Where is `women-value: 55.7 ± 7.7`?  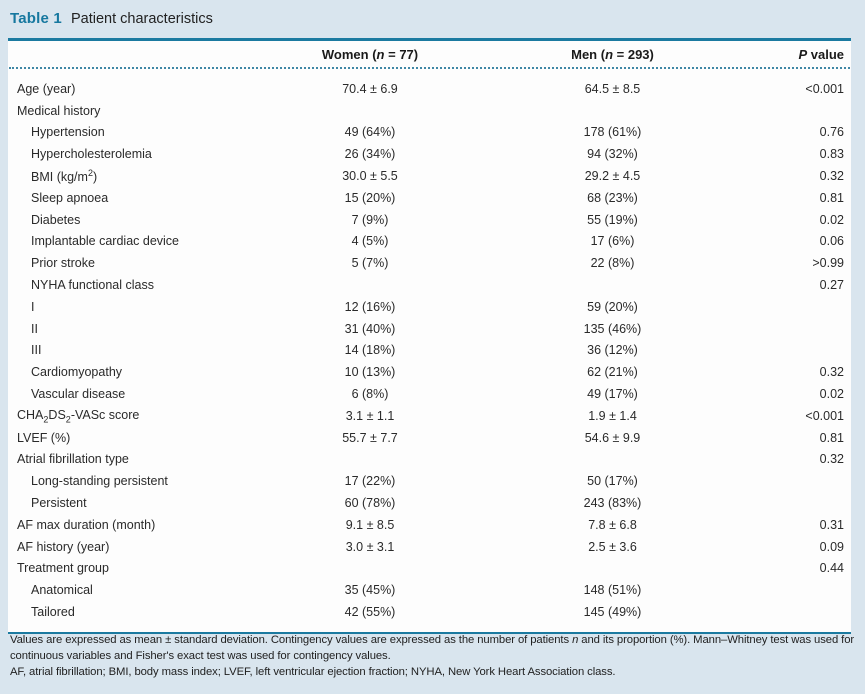
women-value: 55.7 ± 7.7 is located at coordinates (370, 437).